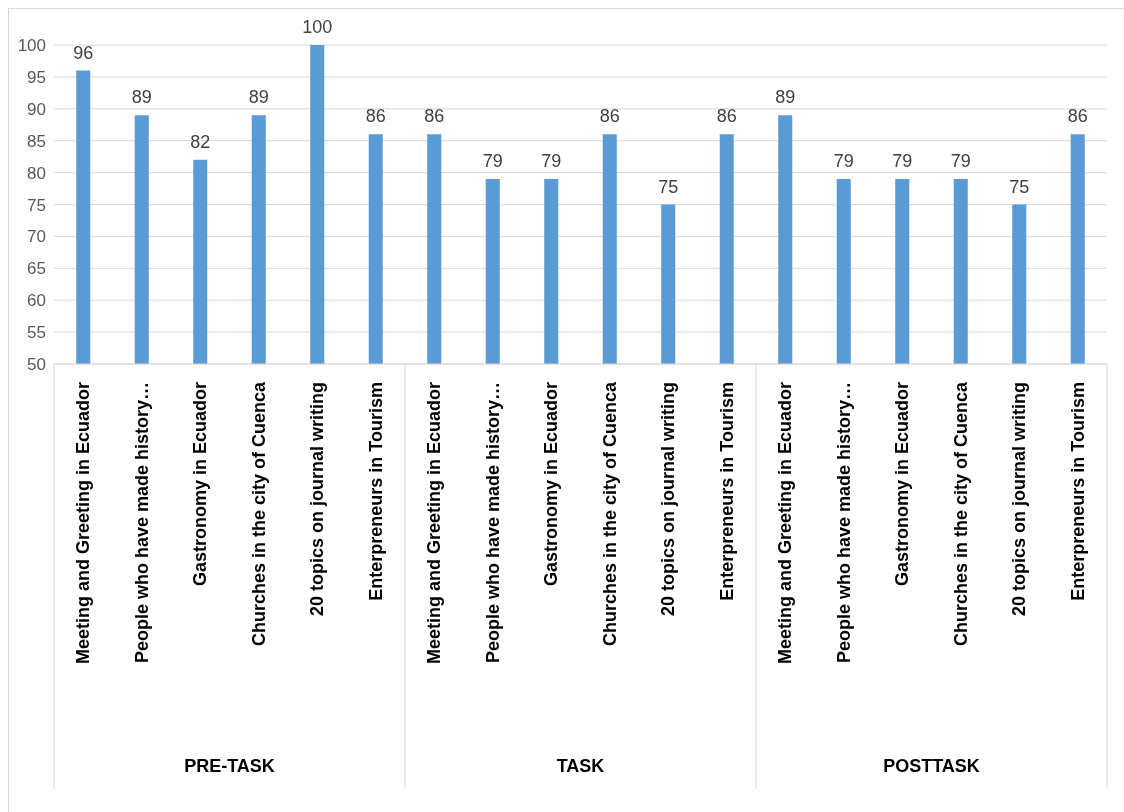  I want to click on y-tick-label: 75, so click(36, 205).